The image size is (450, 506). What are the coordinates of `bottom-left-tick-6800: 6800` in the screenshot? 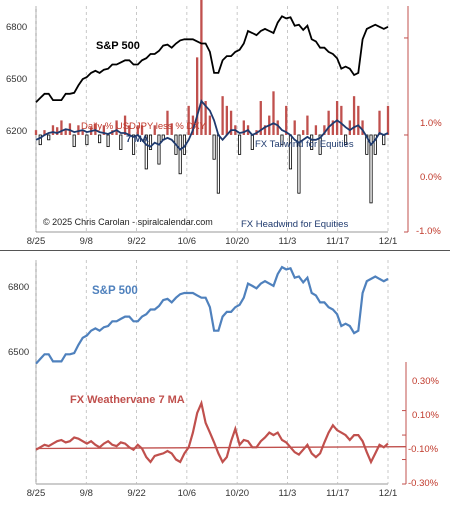 It's located at (19, 287).